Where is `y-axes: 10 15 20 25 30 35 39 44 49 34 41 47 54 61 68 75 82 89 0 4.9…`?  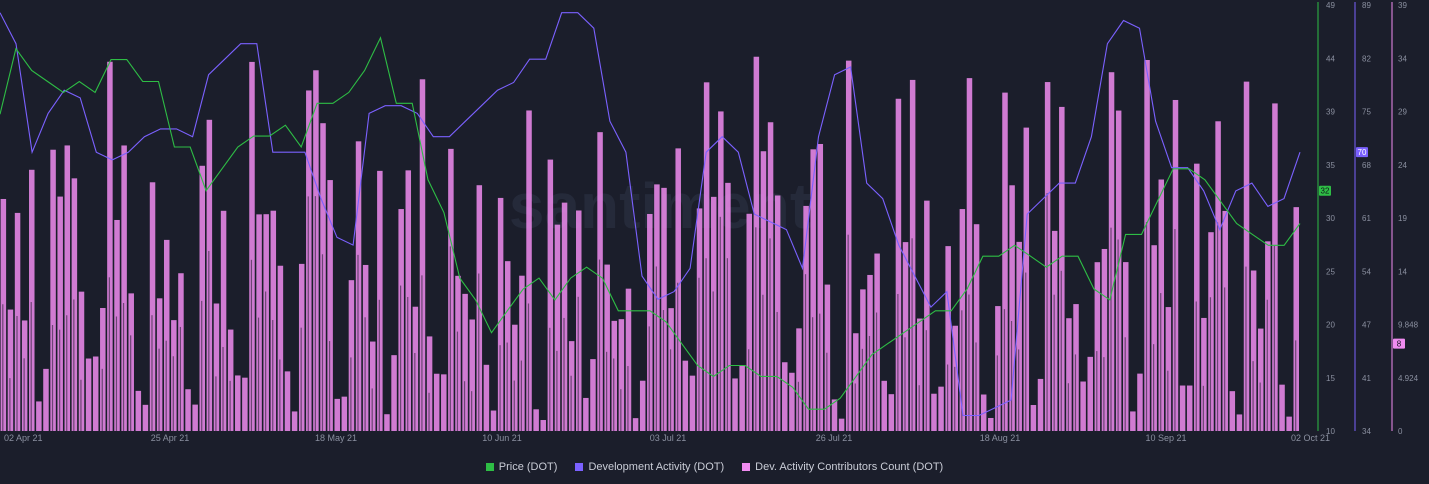 y-axes: 10 15 20 25 30 35 39 44 49 34 41 47 54 61 68 75 82 89 0 4.9… is located at coordinates (1368, 218).